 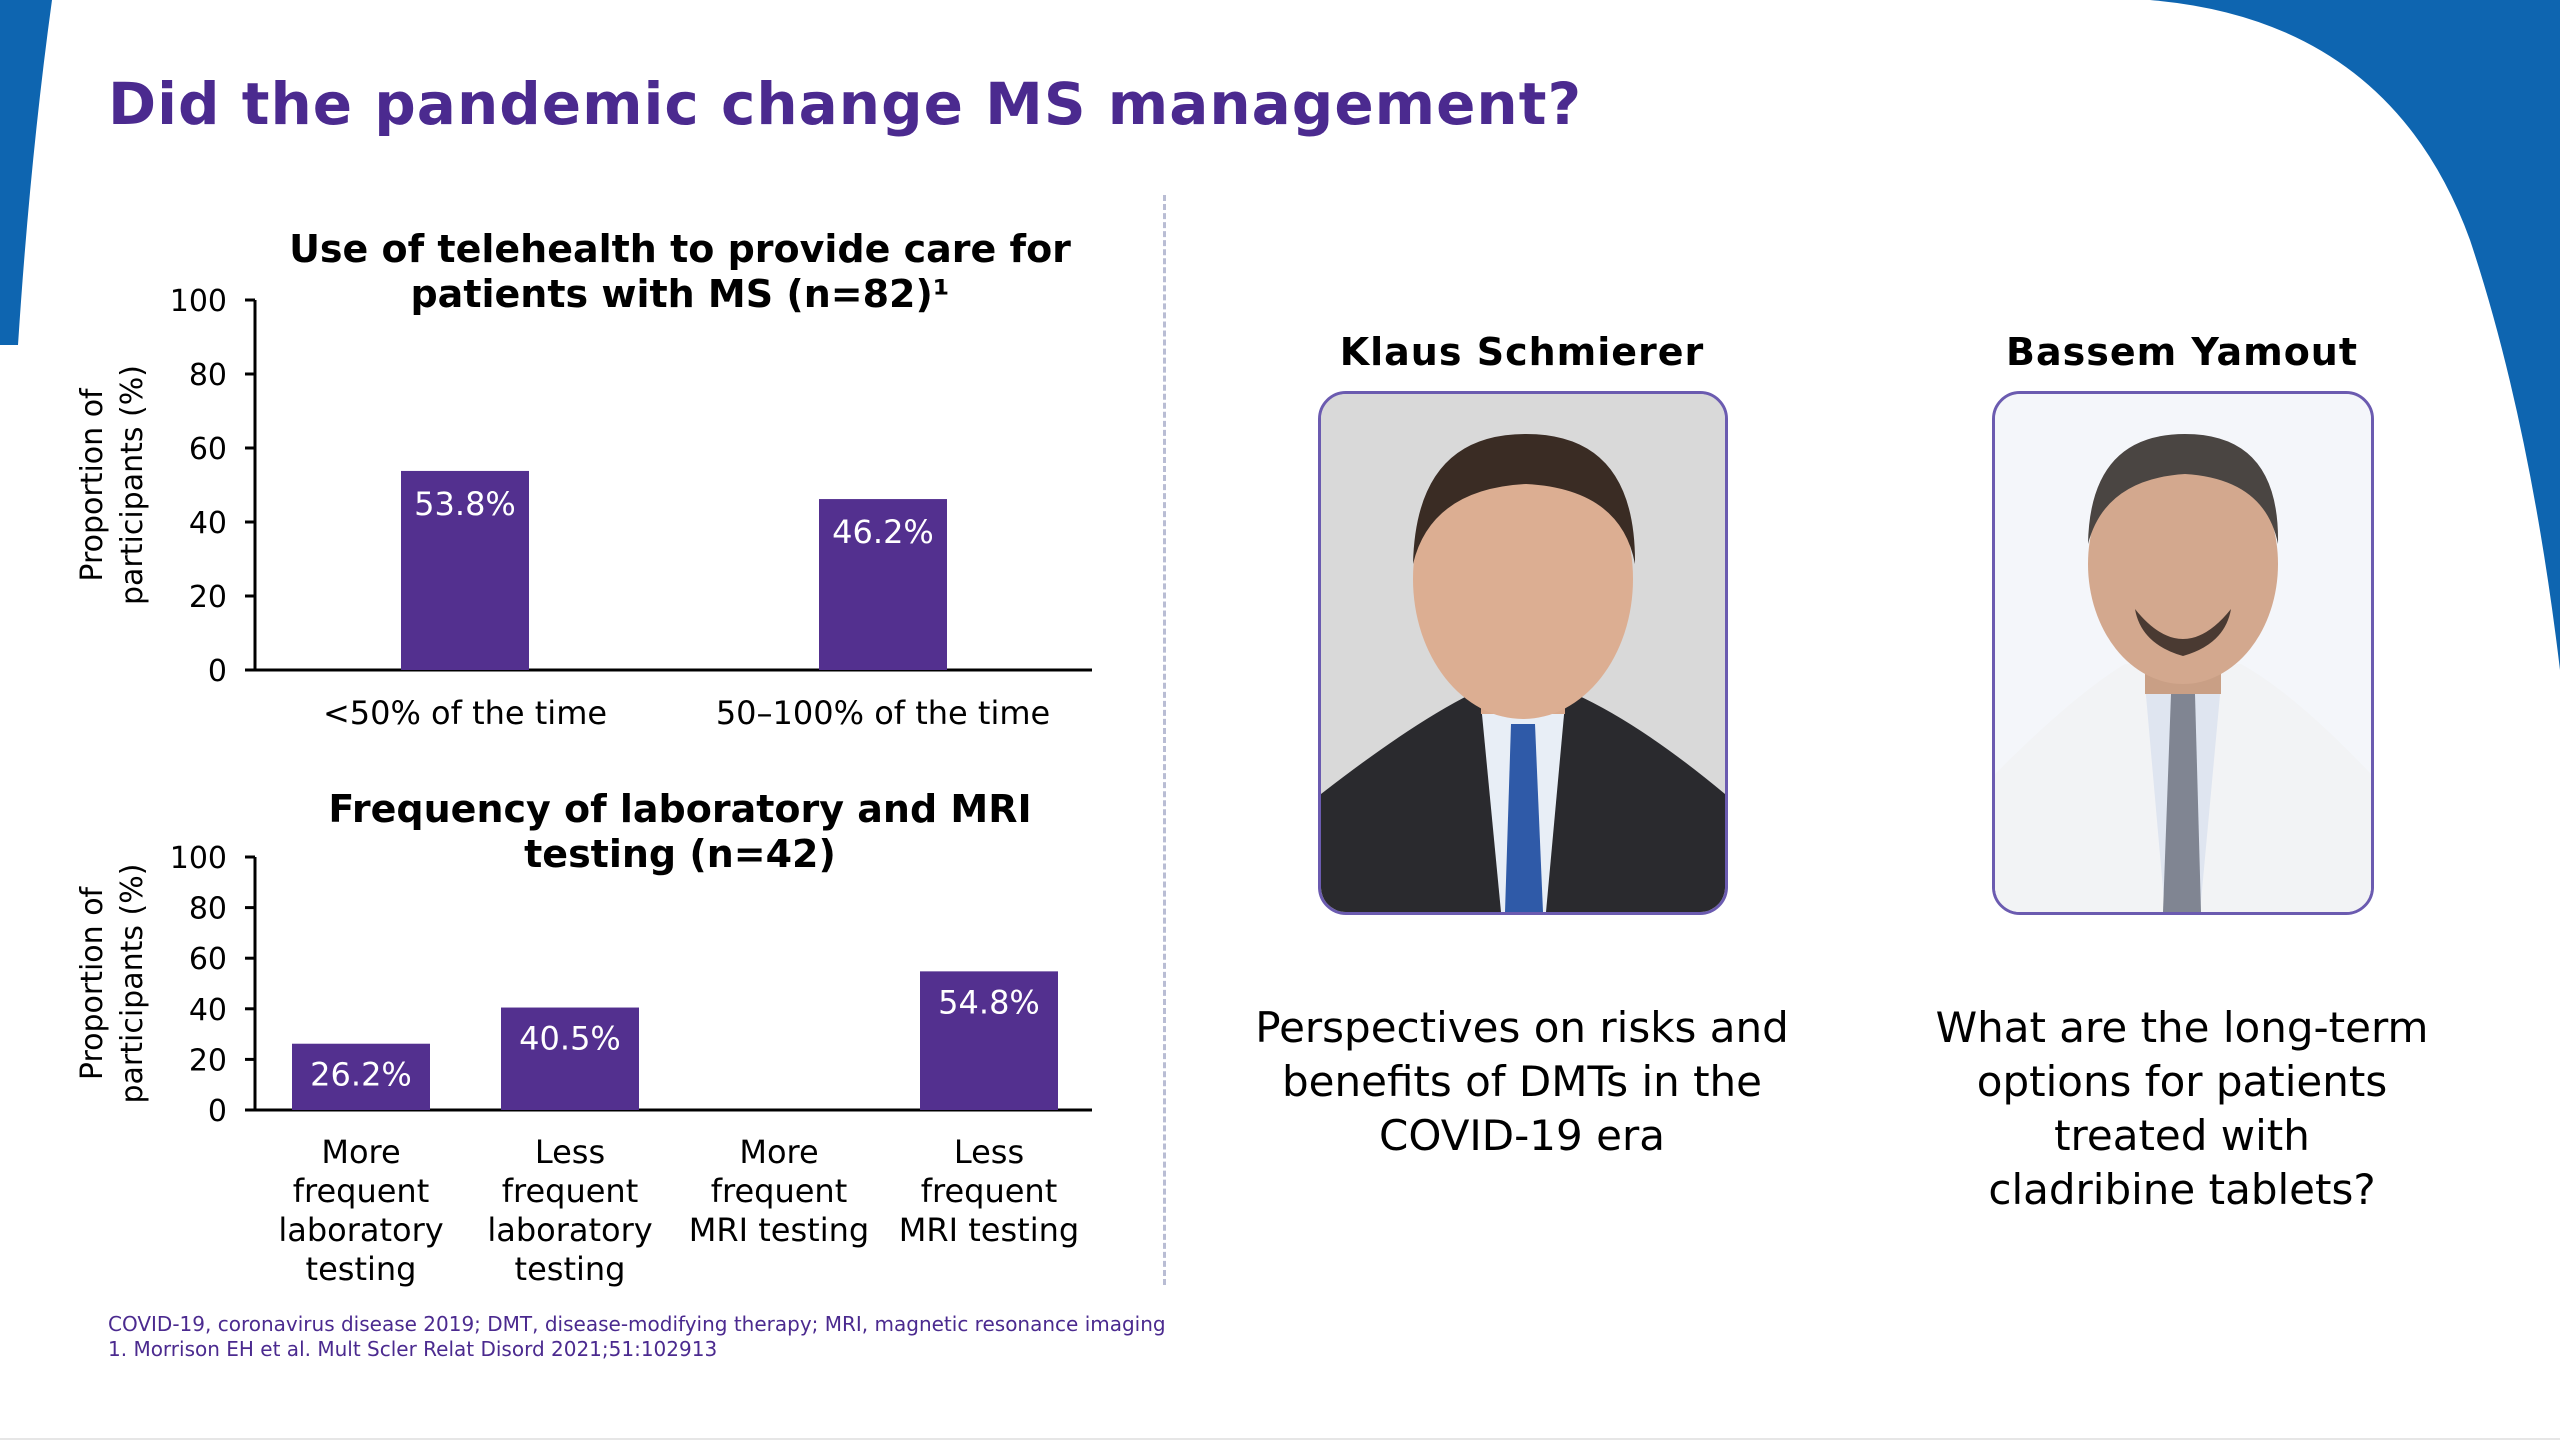 I want to click on bar-value-label: 46.2%, so click(x=883, y=532).